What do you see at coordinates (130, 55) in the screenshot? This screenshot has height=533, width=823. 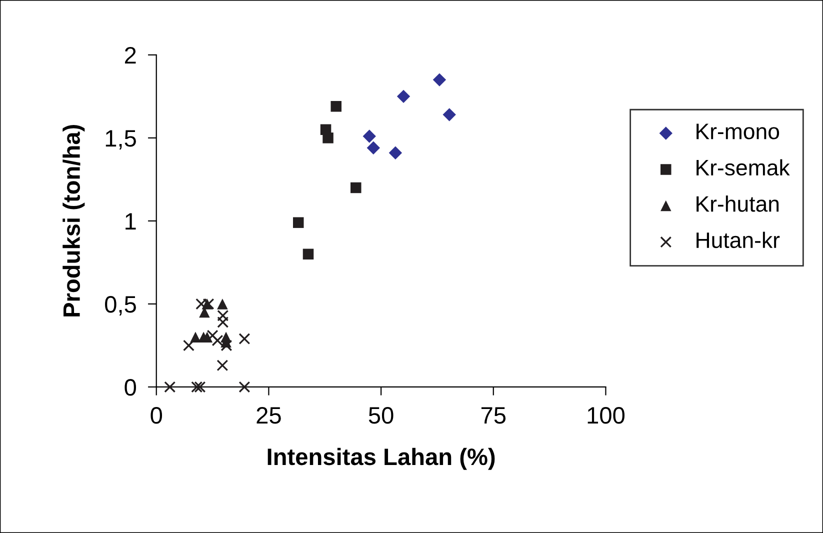 I see `y-tick-label: 2` at bounding box center [130, 55].